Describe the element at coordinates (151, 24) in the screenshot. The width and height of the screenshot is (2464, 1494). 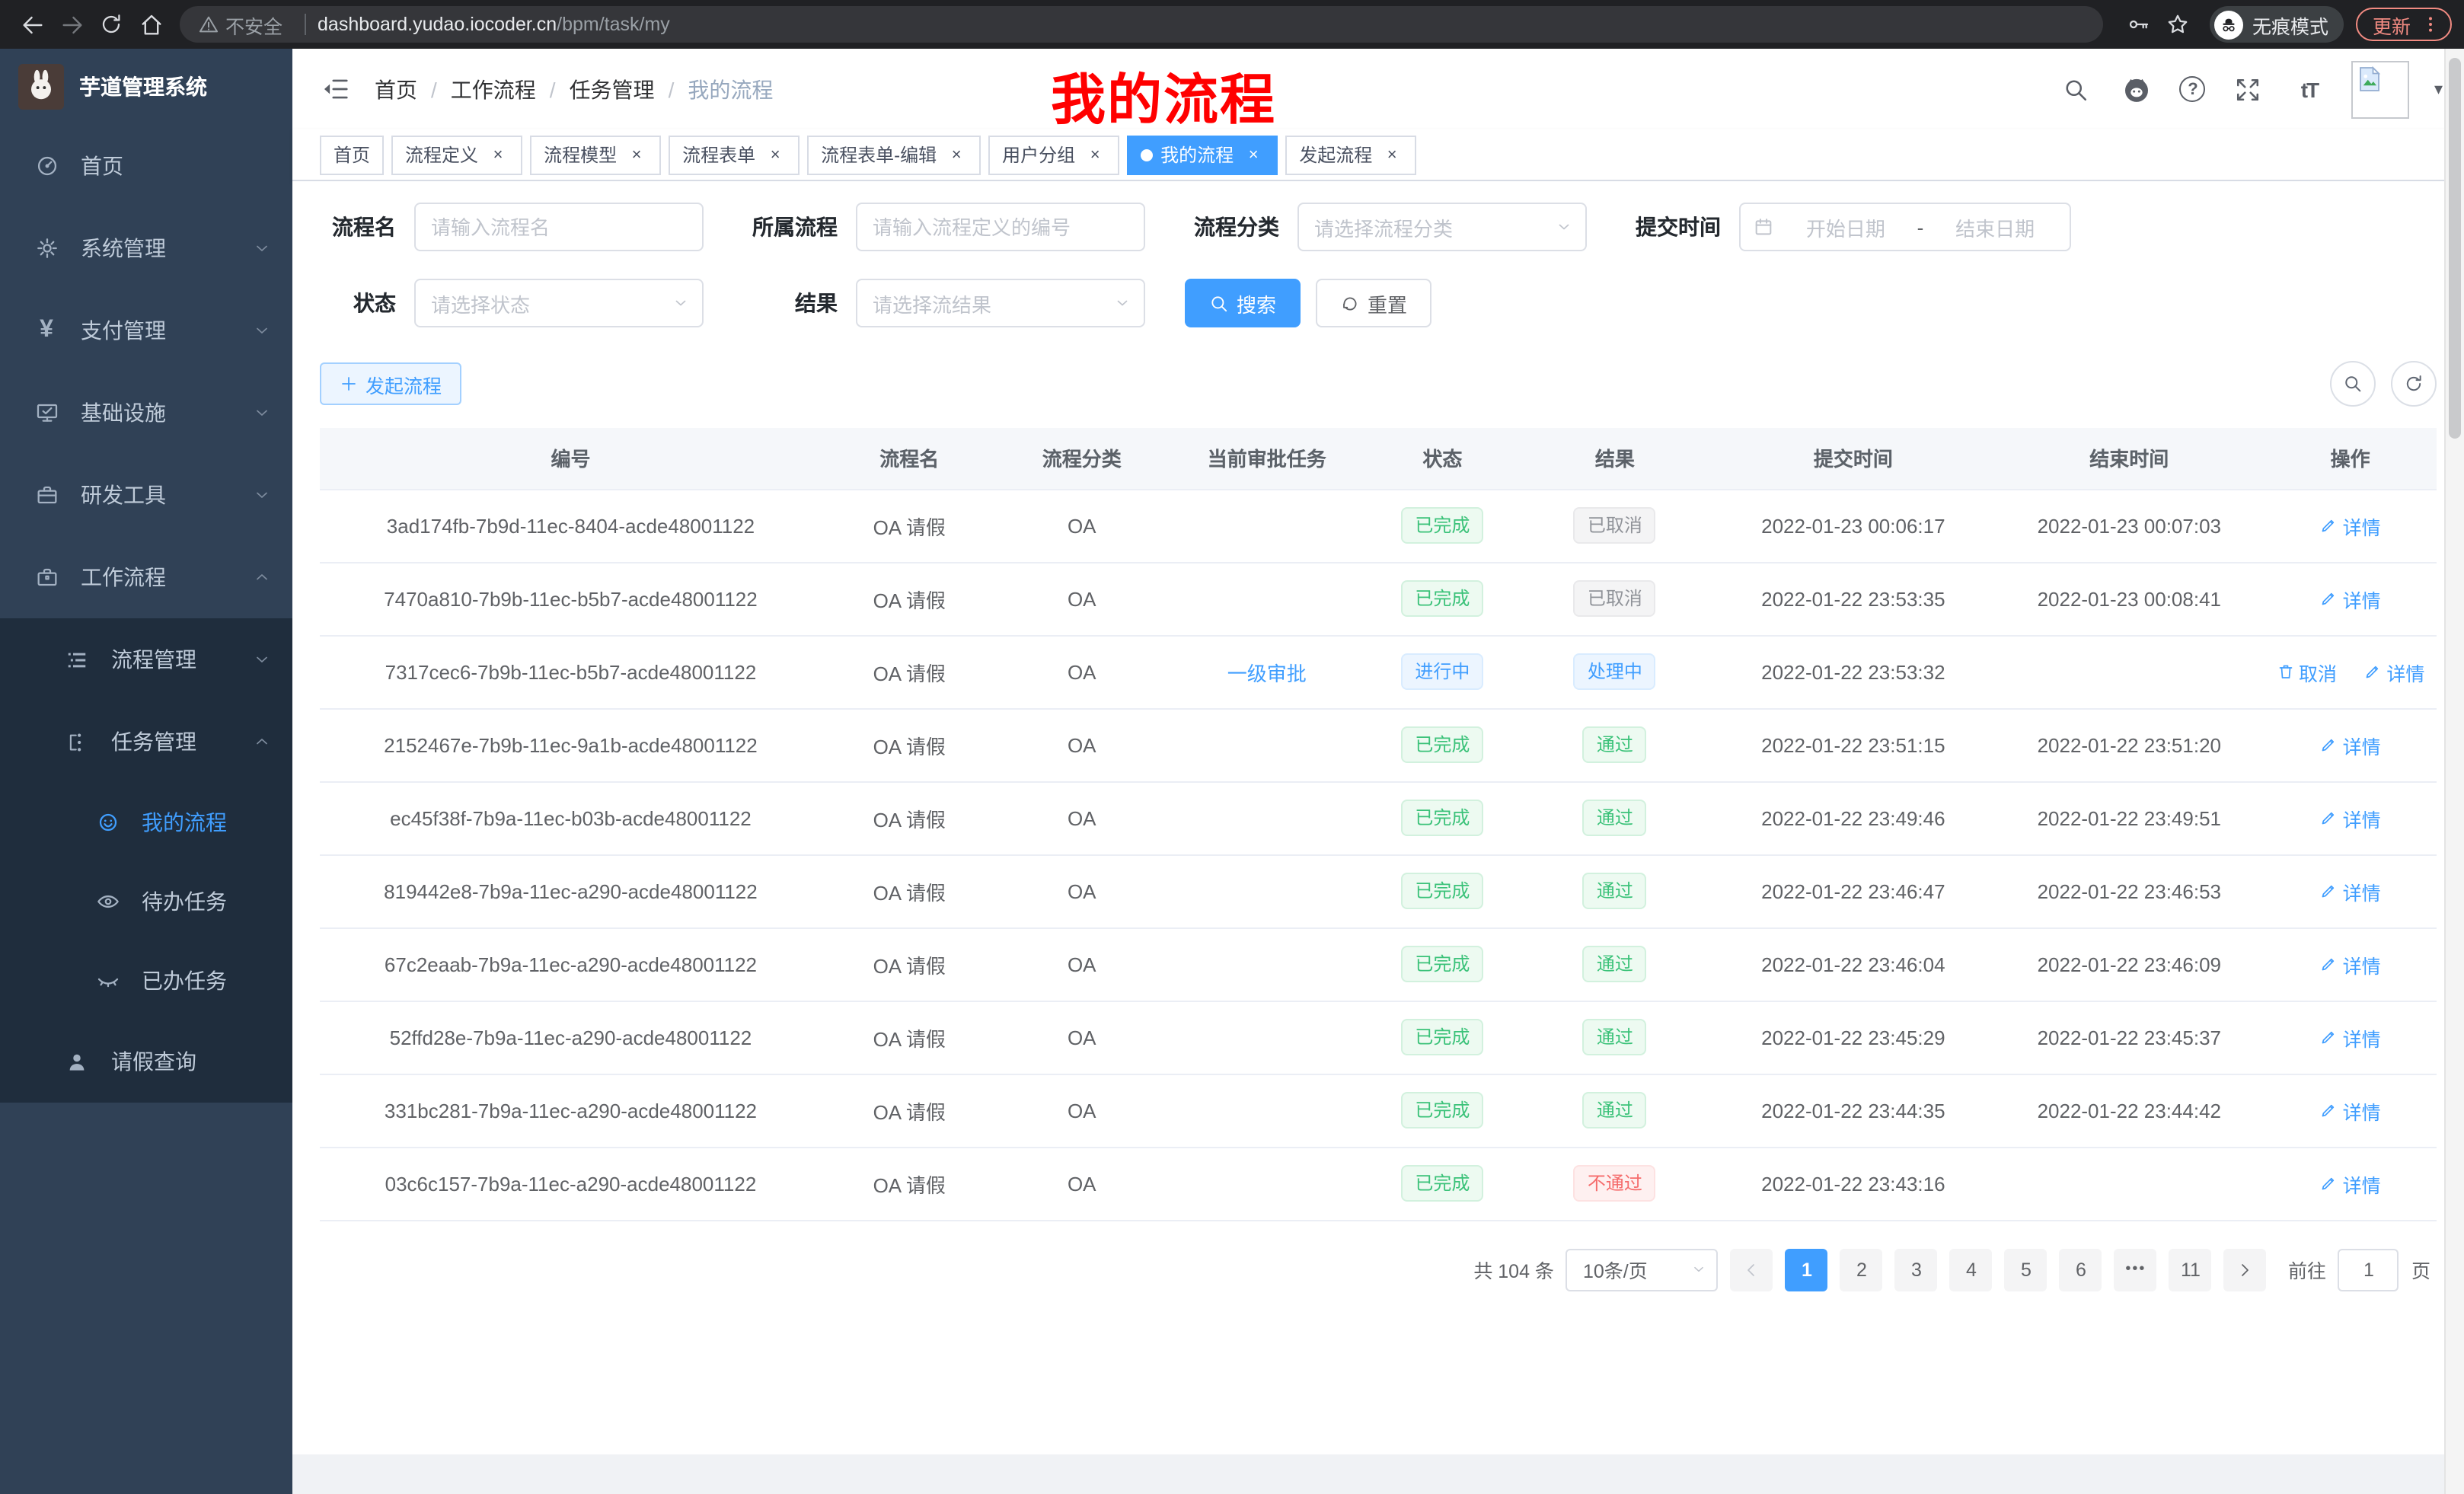
I see `home-icon` at that location.